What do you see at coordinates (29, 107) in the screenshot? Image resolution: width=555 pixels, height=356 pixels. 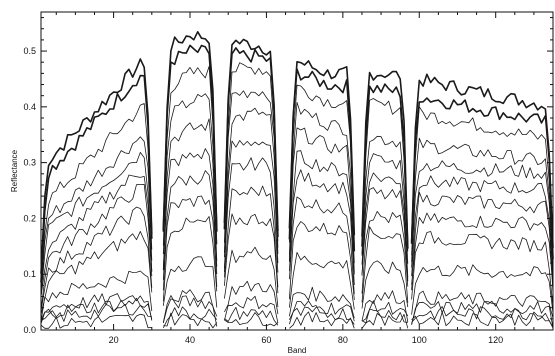 I see `y-tick-label: 0.4` at bounding box center [29, 107].